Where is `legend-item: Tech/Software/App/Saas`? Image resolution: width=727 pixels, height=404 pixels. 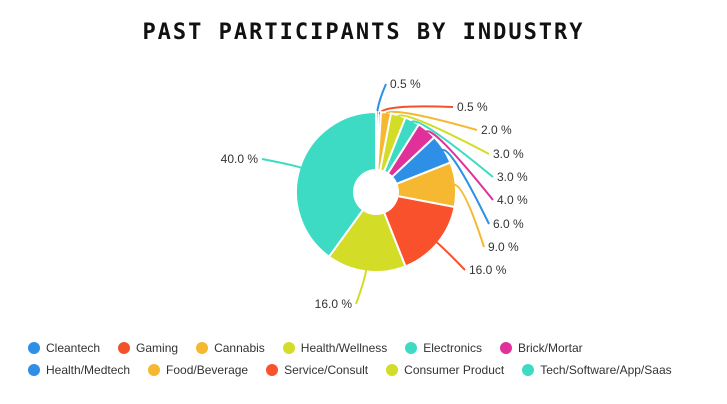
legend-item: Tech/Software/App/Saas is located at coordinates (597, 370).